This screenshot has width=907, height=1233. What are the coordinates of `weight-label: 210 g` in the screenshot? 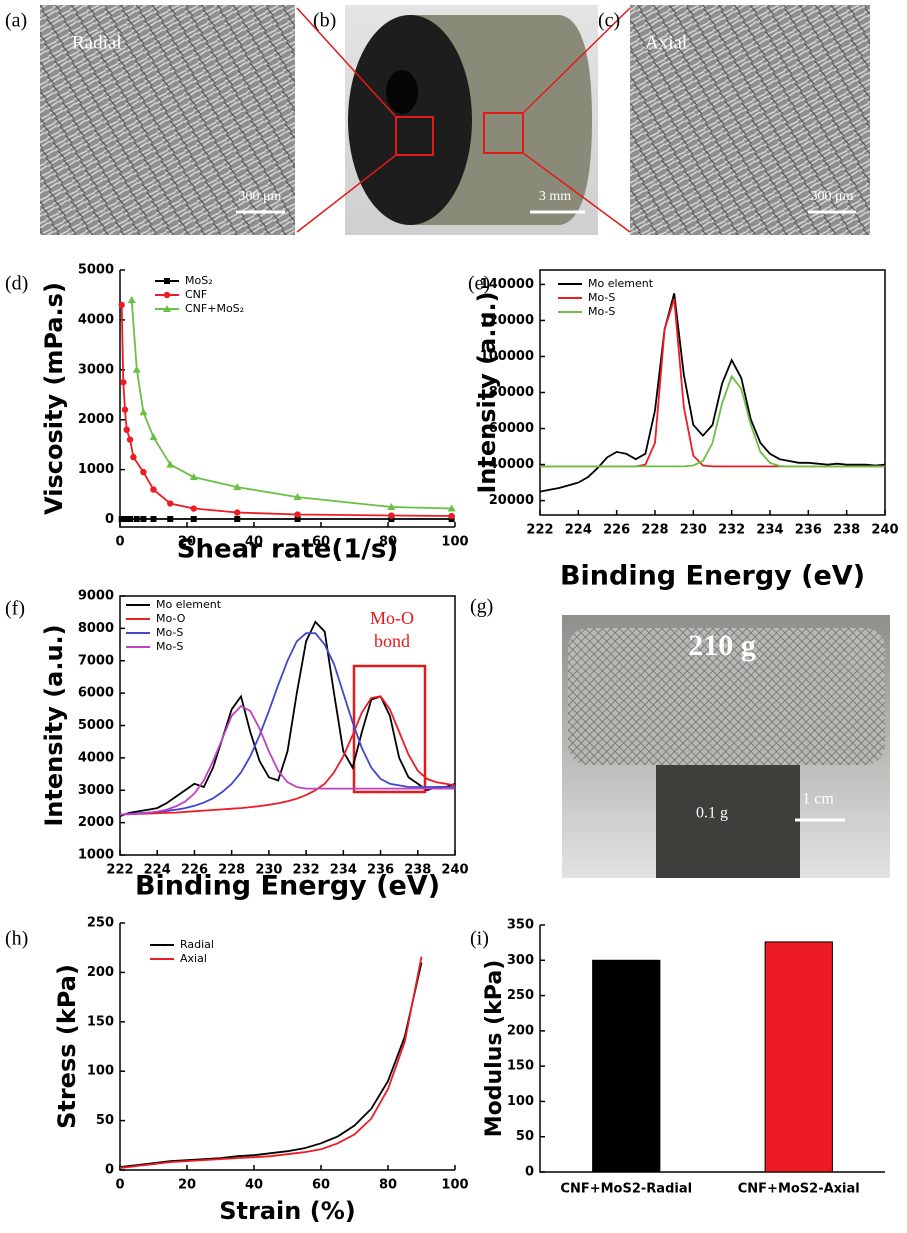 It's located at (722, 645).